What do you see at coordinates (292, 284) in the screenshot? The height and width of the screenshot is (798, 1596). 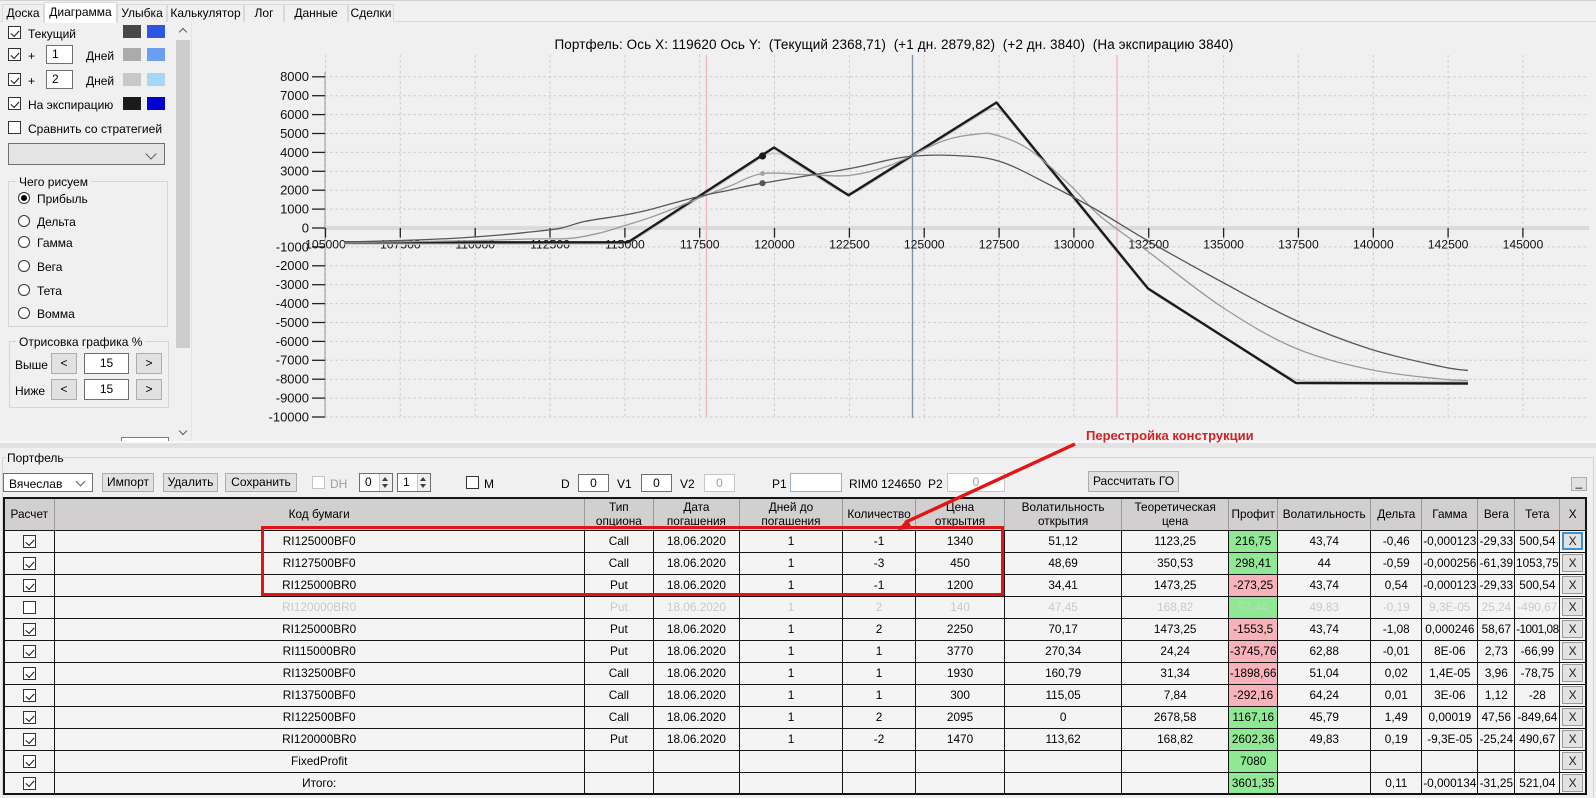 I see `svg-text: -3000` at bounding box center [292, 284].